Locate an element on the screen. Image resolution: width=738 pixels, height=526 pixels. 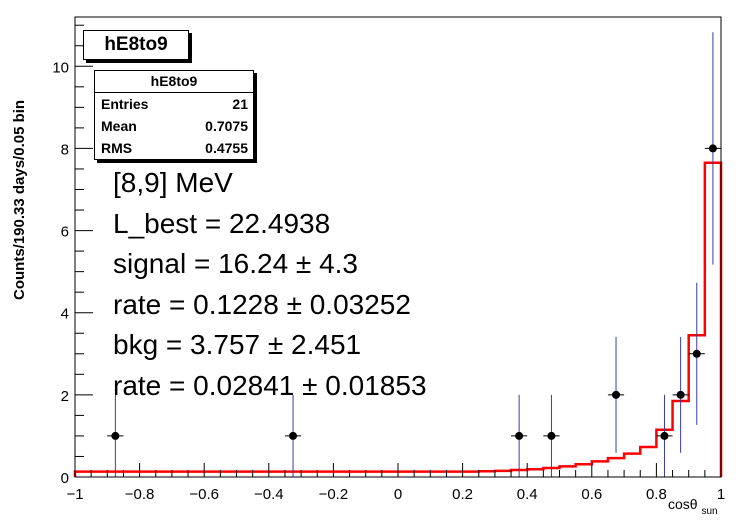
x-axis-title: cosθ sun is located at coordinates (693, 506).